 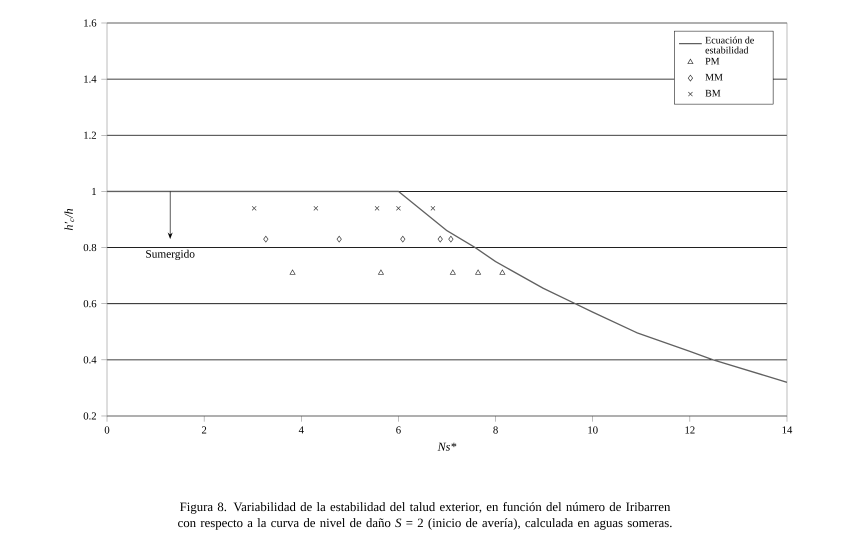 What do you see at coordinates (425, 516) in the screenshot?
I see `text: Figura 8. Variabilidad de la estabilidad del talud exterior, en función del número de Iribarren con respecto a la curva de nivel de daño S = 2 (inicio de avería), calculada en aguas someras.` at bounding box center [425, 516].